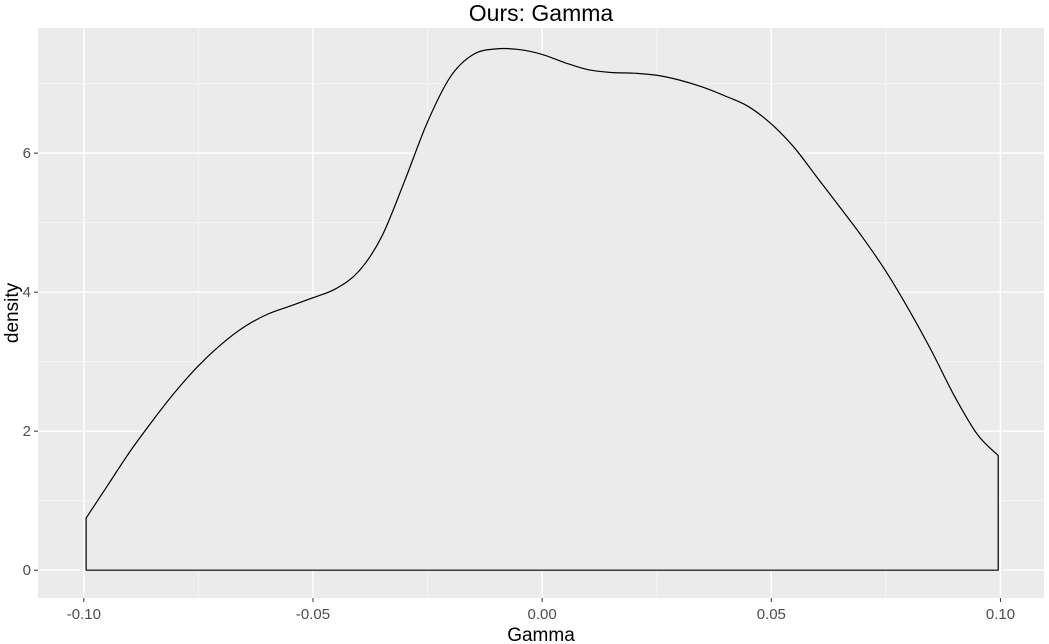 The width and height of the screenshot is (1049, 644). Describe the element at coordinates (313, 614) in the screenshot. I see `x-tick-label: -0.05` at that location.